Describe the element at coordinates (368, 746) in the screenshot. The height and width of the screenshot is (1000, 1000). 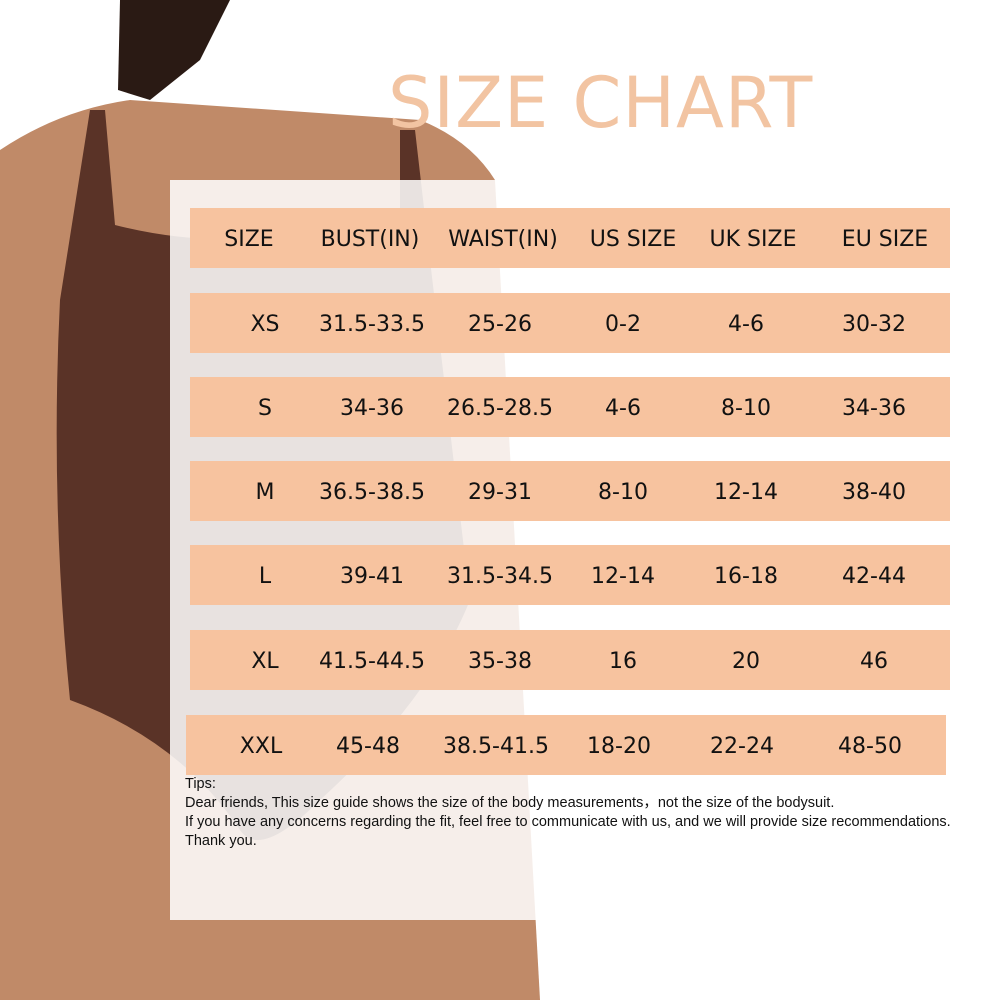
I see `table-cell: 45-48` at that location.